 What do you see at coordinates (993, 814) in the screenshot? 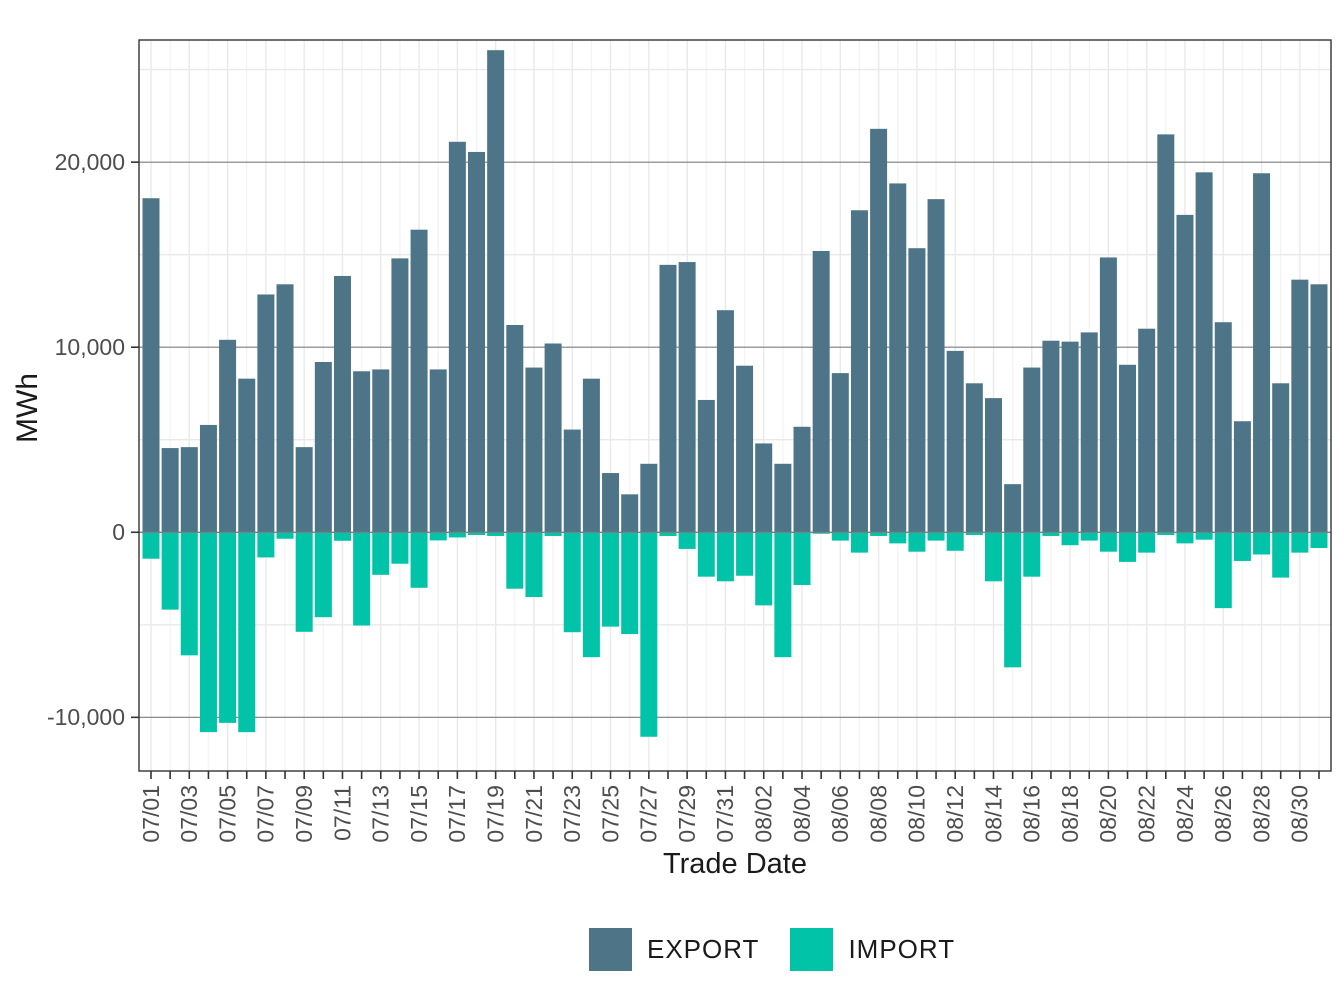
I see `x-tick-label: 08/14` at bounding box center [993, 814].